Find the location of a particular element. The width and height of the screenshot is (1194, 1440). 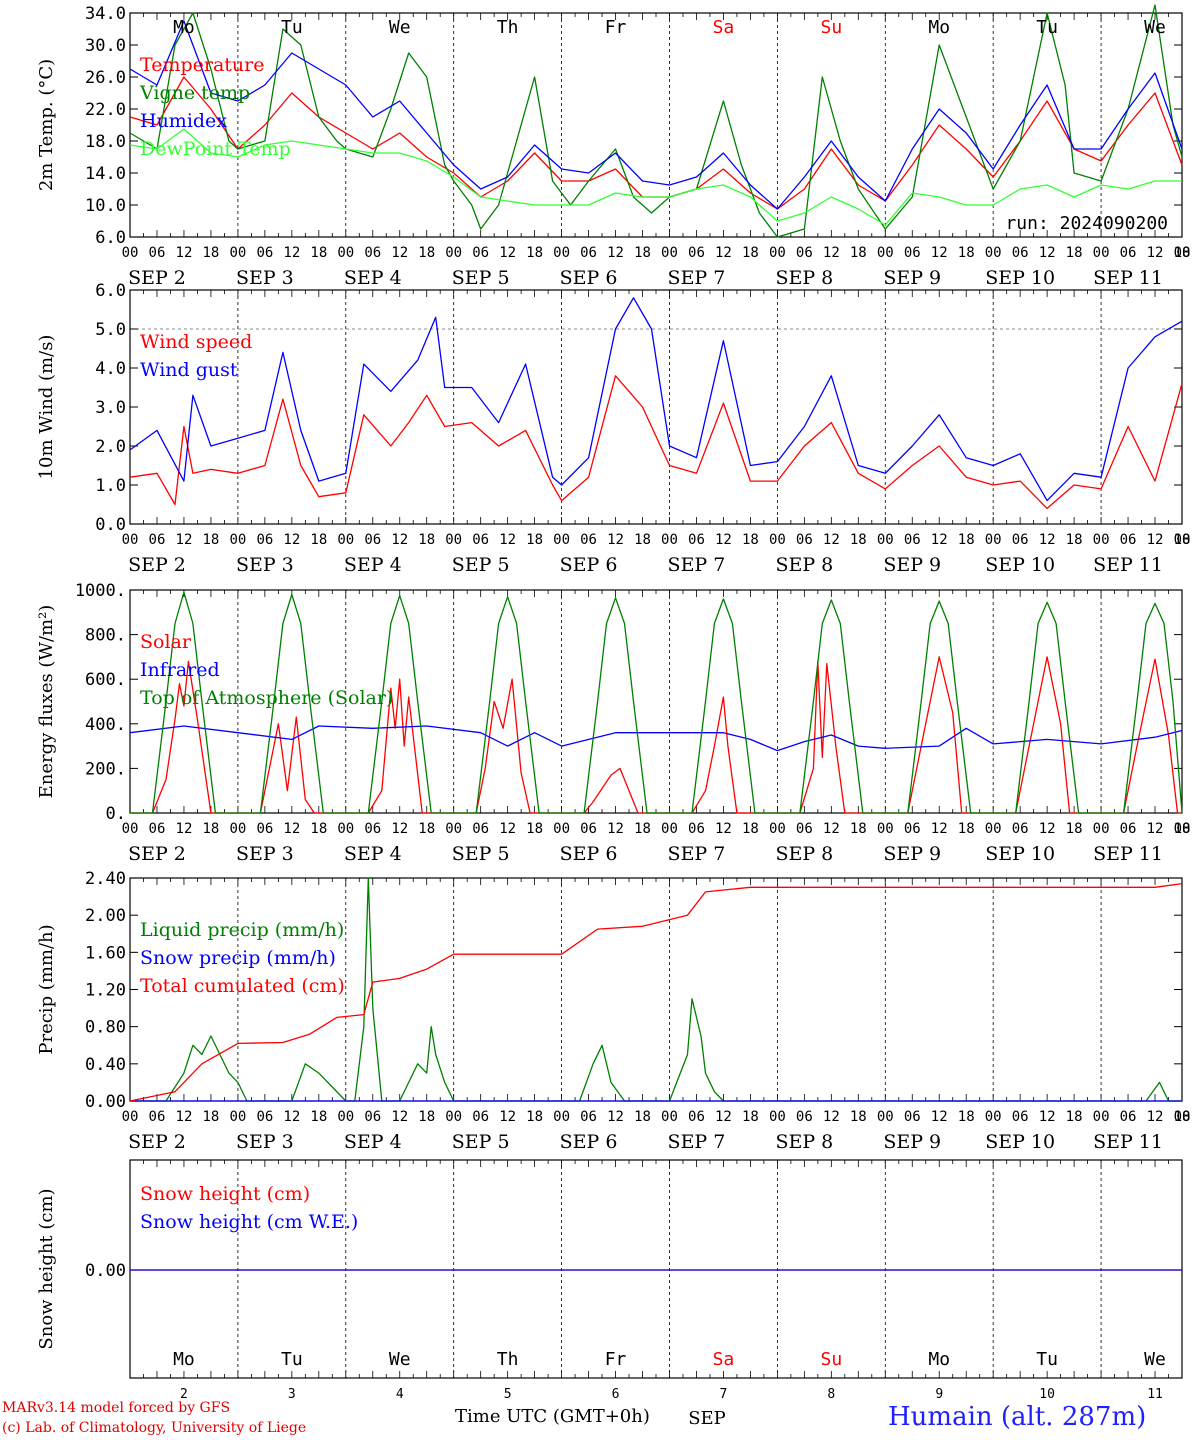

legend-entry: Wind speed is located at coordinates (196, 342).